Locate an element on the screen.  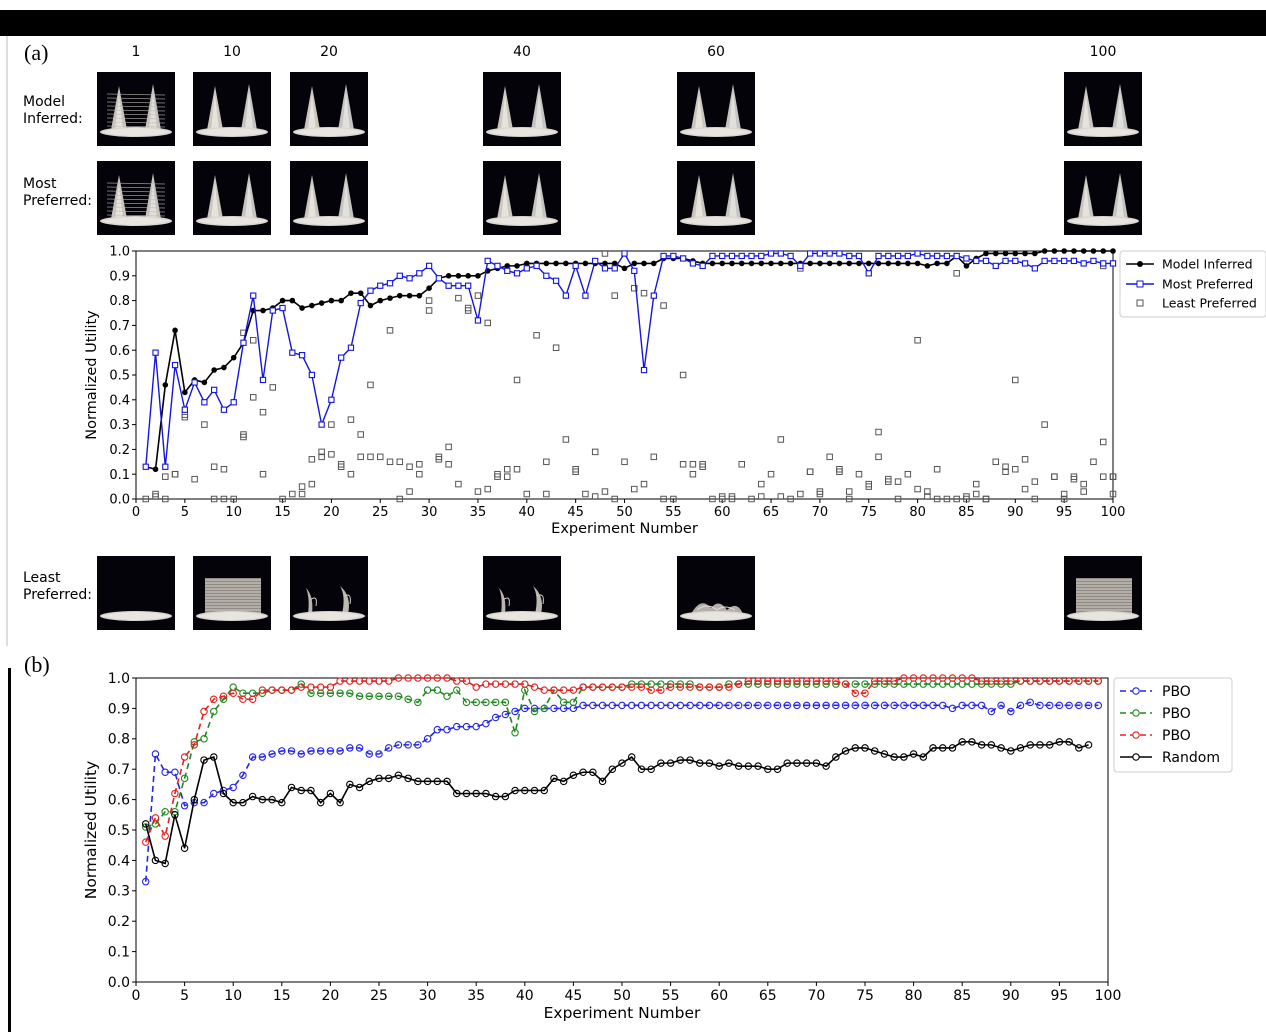
legend-b: PBO PBO PBO Random is located at coordinates (1173, 725).